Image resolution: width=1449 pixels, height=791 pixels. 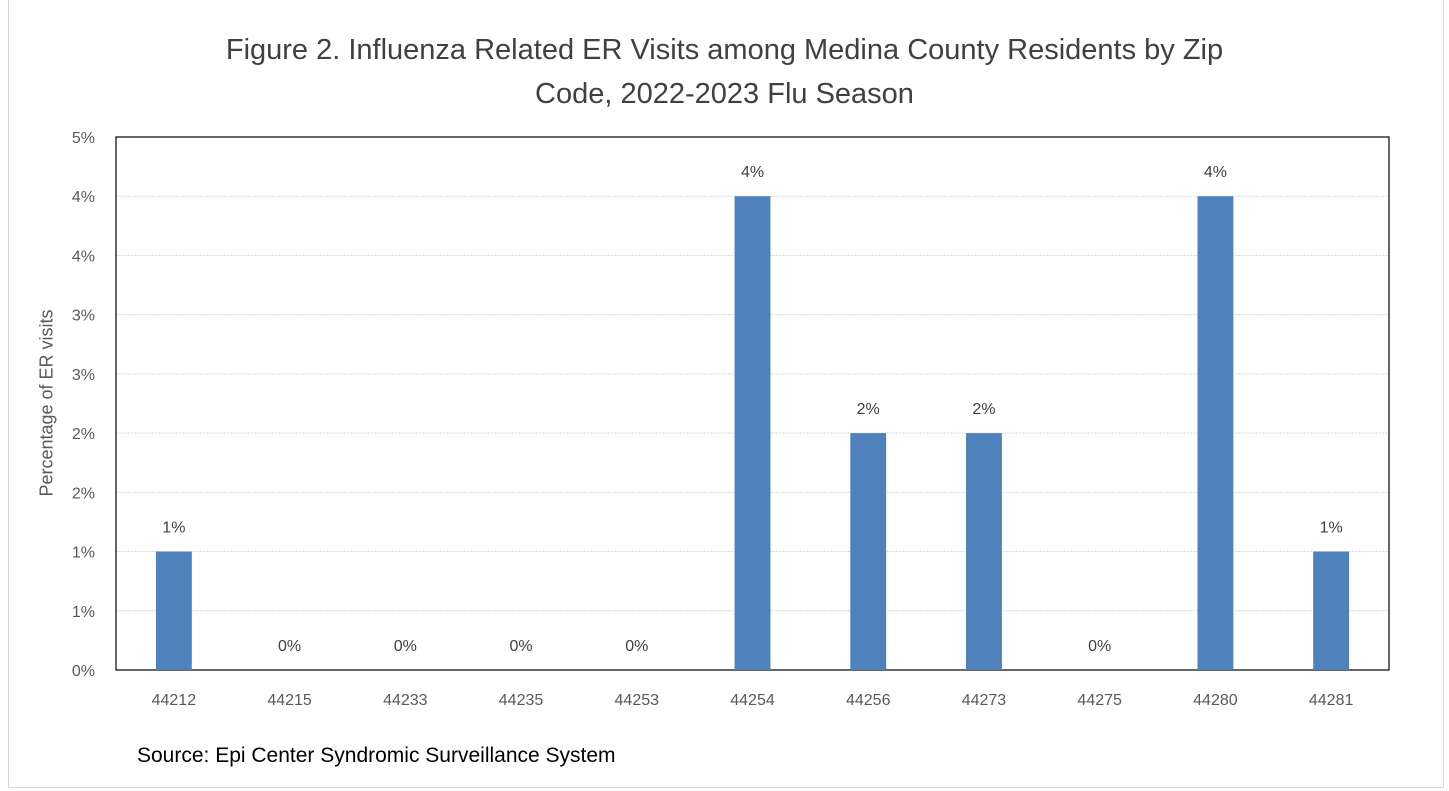 I want to click on chart-title-line-2: Code, 2022-2023 Flu Season, so click(x=724, y=94).